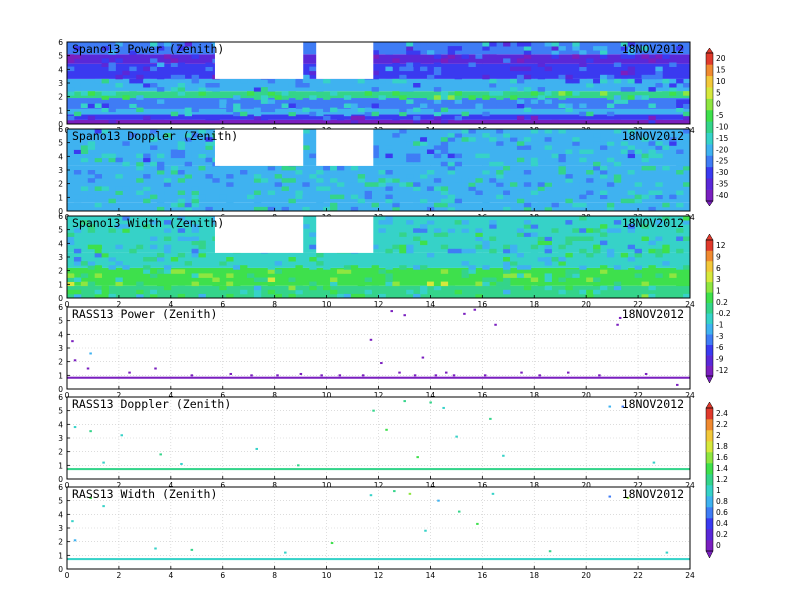 The width and height of the screenshot is (792, 612). I want to click on x-tick-label: 8, so click(274, 485).